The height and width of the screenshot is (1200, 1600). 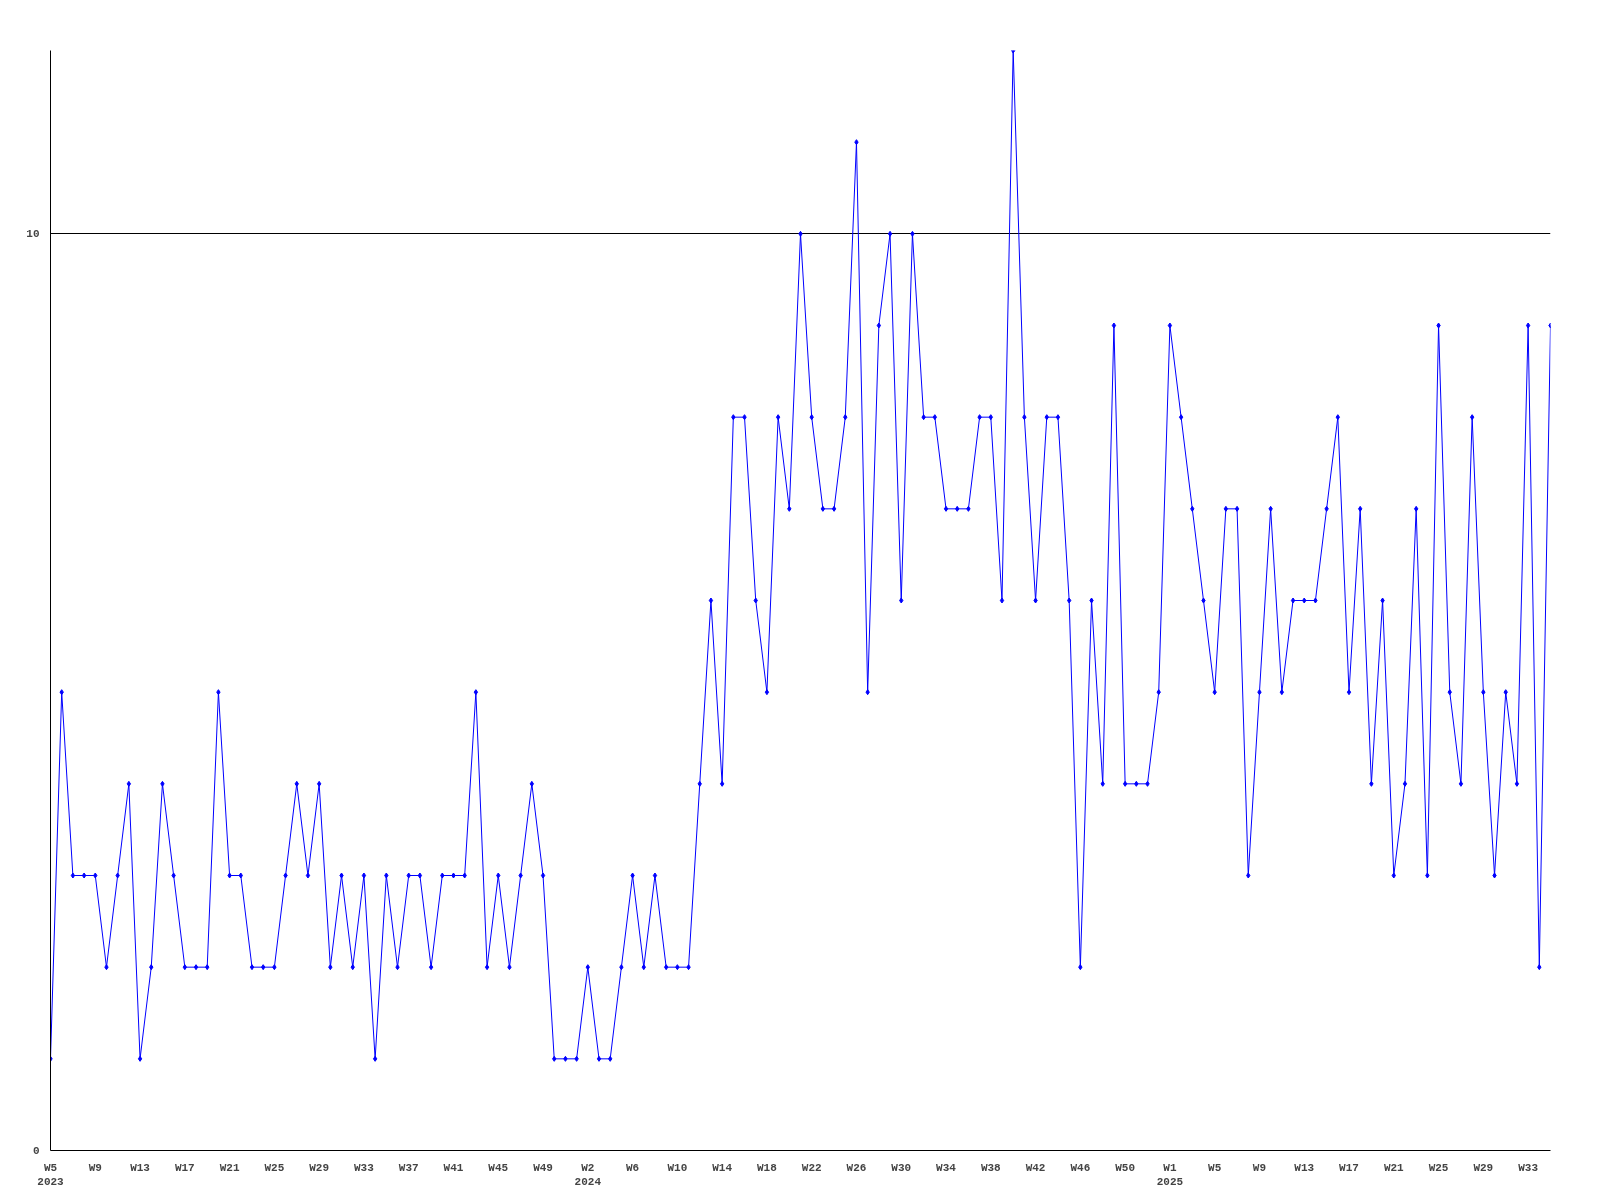 I want to click on x-tick-label: W49, so click(x=543, y=1167).